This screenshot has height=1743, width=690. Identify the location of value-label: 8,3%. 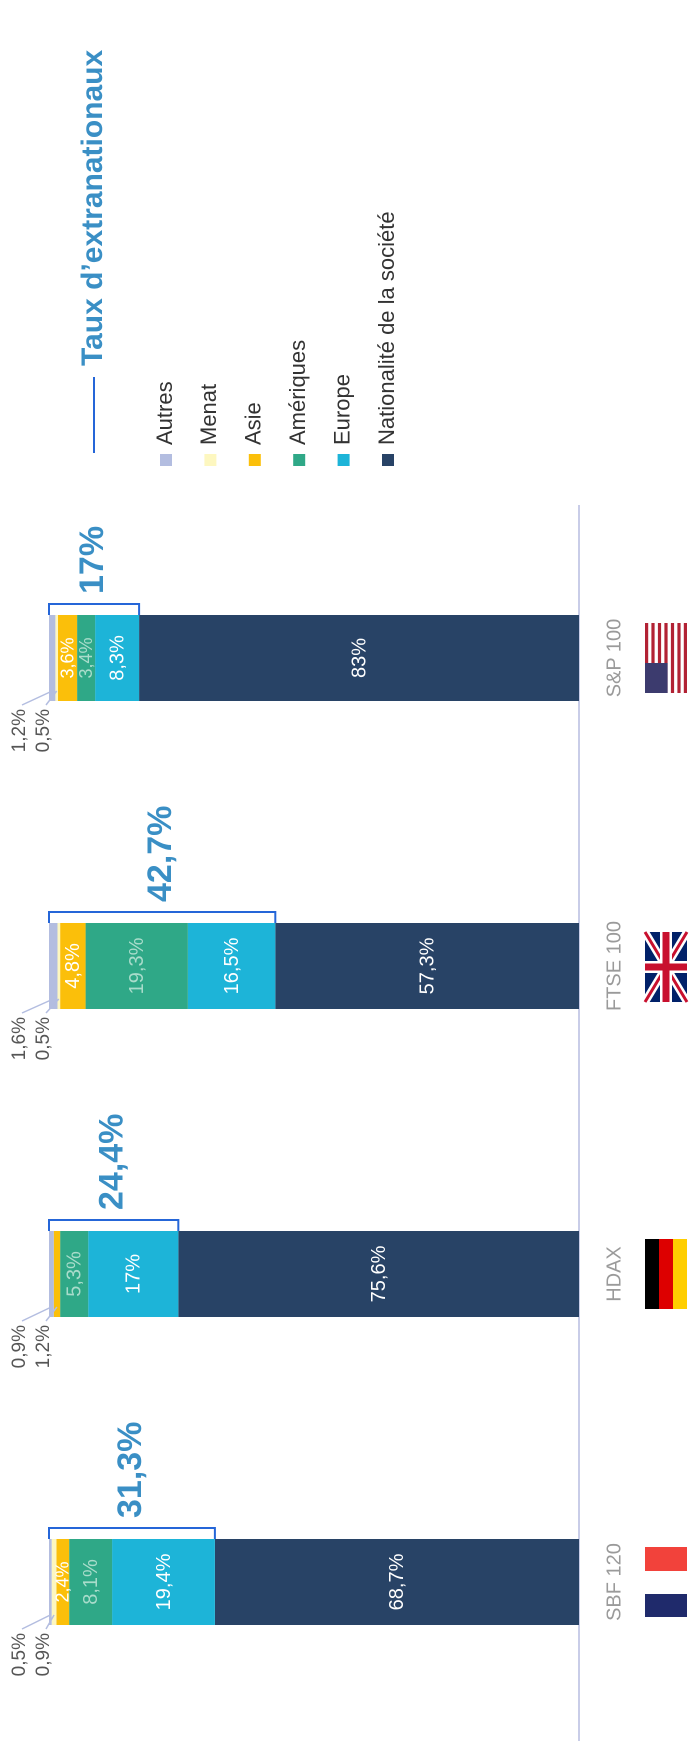
(117, 658).